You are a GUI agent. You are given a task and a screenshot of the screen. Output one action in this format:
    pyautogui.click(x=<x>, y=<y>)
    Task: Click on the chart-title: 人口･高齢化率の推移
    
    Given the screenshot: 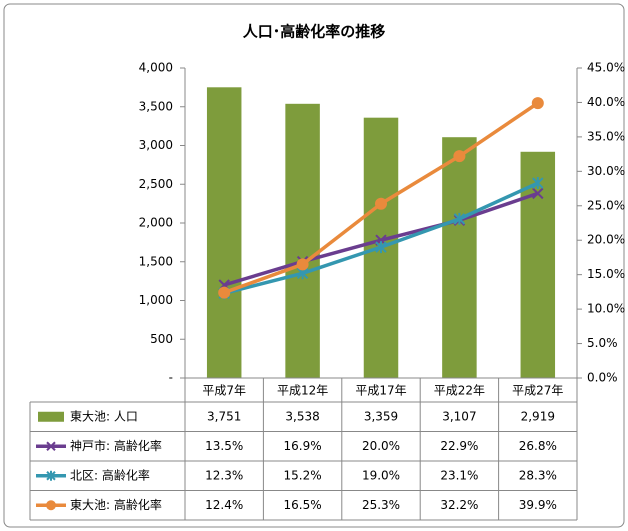 What is the action you would take?
    pyautogui.click(x=314, y=32)
    